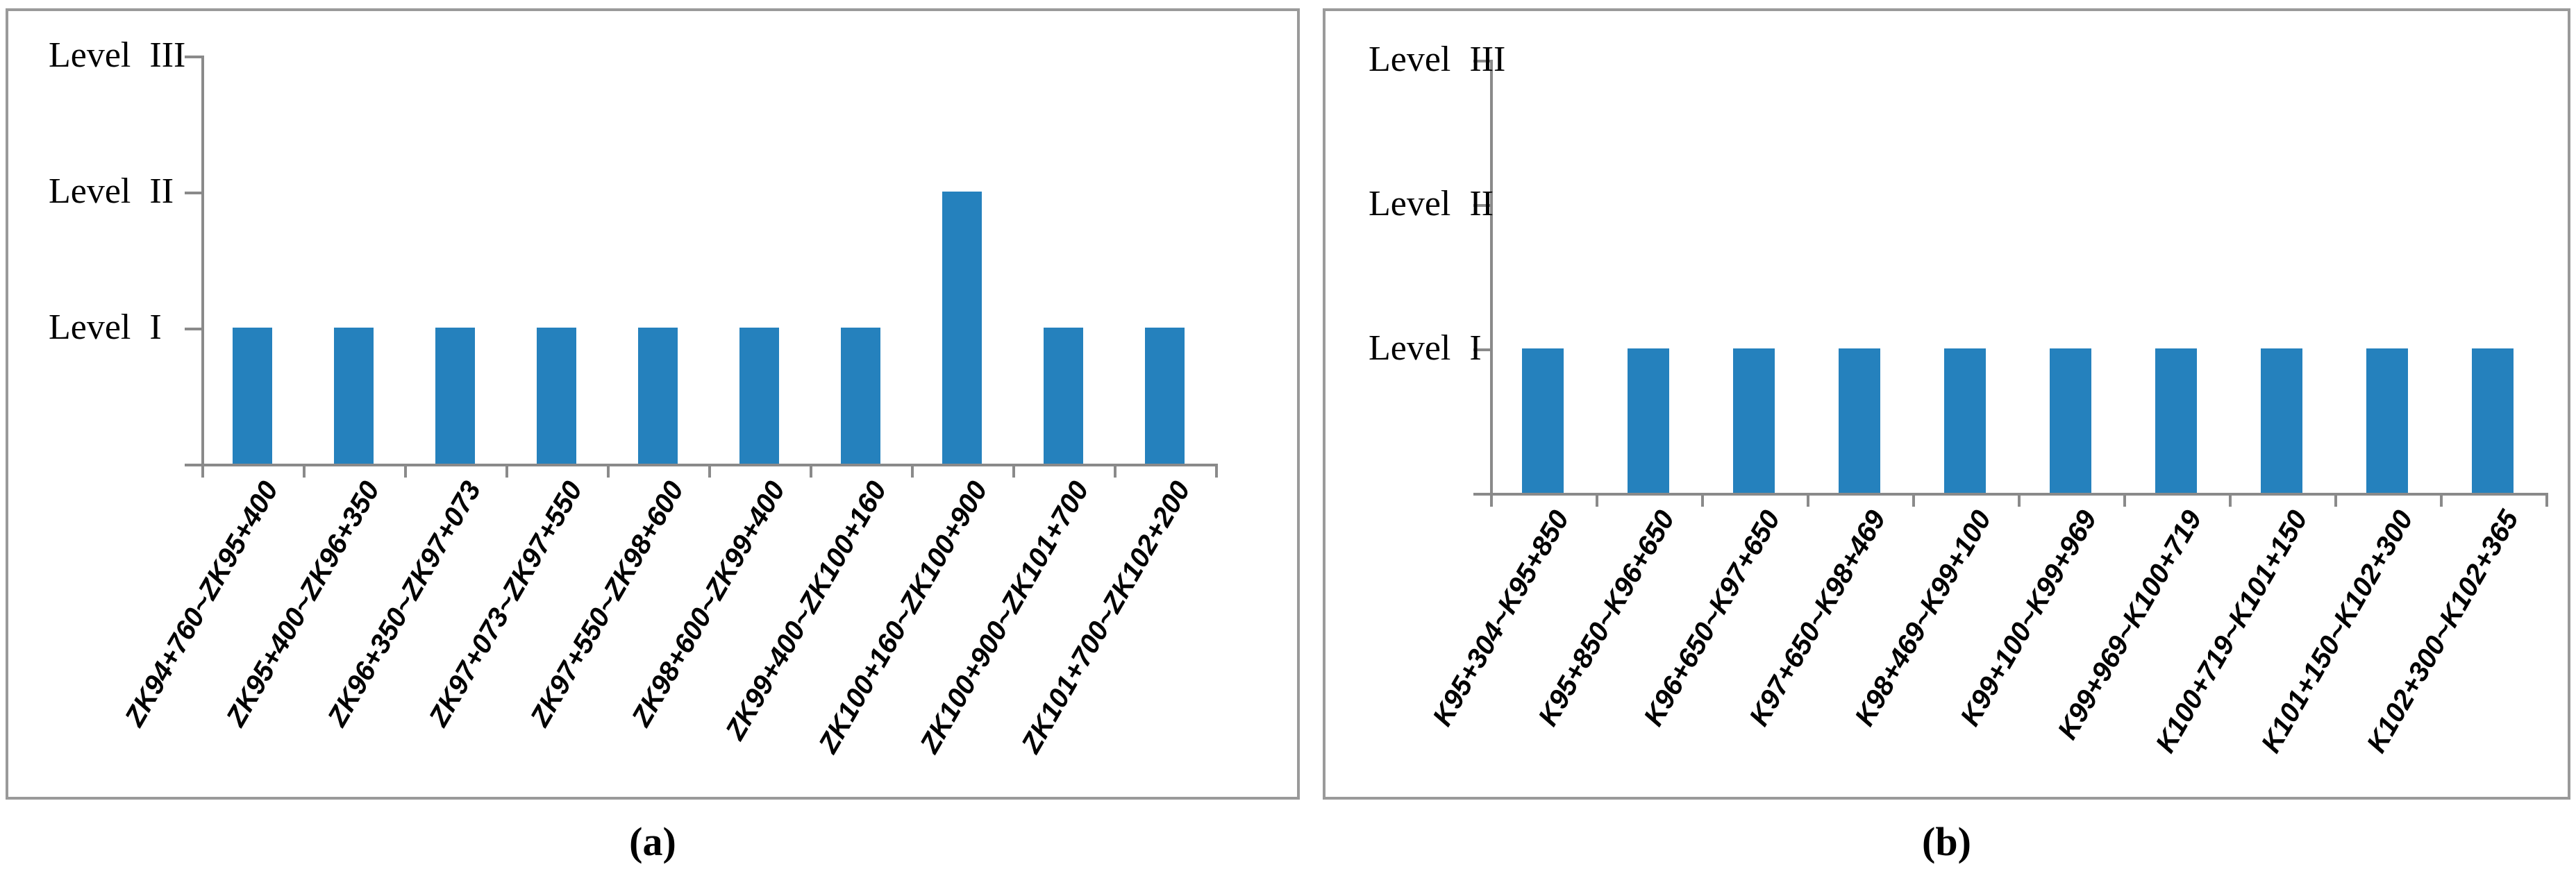 The width and height of the screenshot is (2576, 894). What do you see at coordinates (652, 841) in the screenshot?
I see `caption-a: (a)` at bounding box center [652, 841].